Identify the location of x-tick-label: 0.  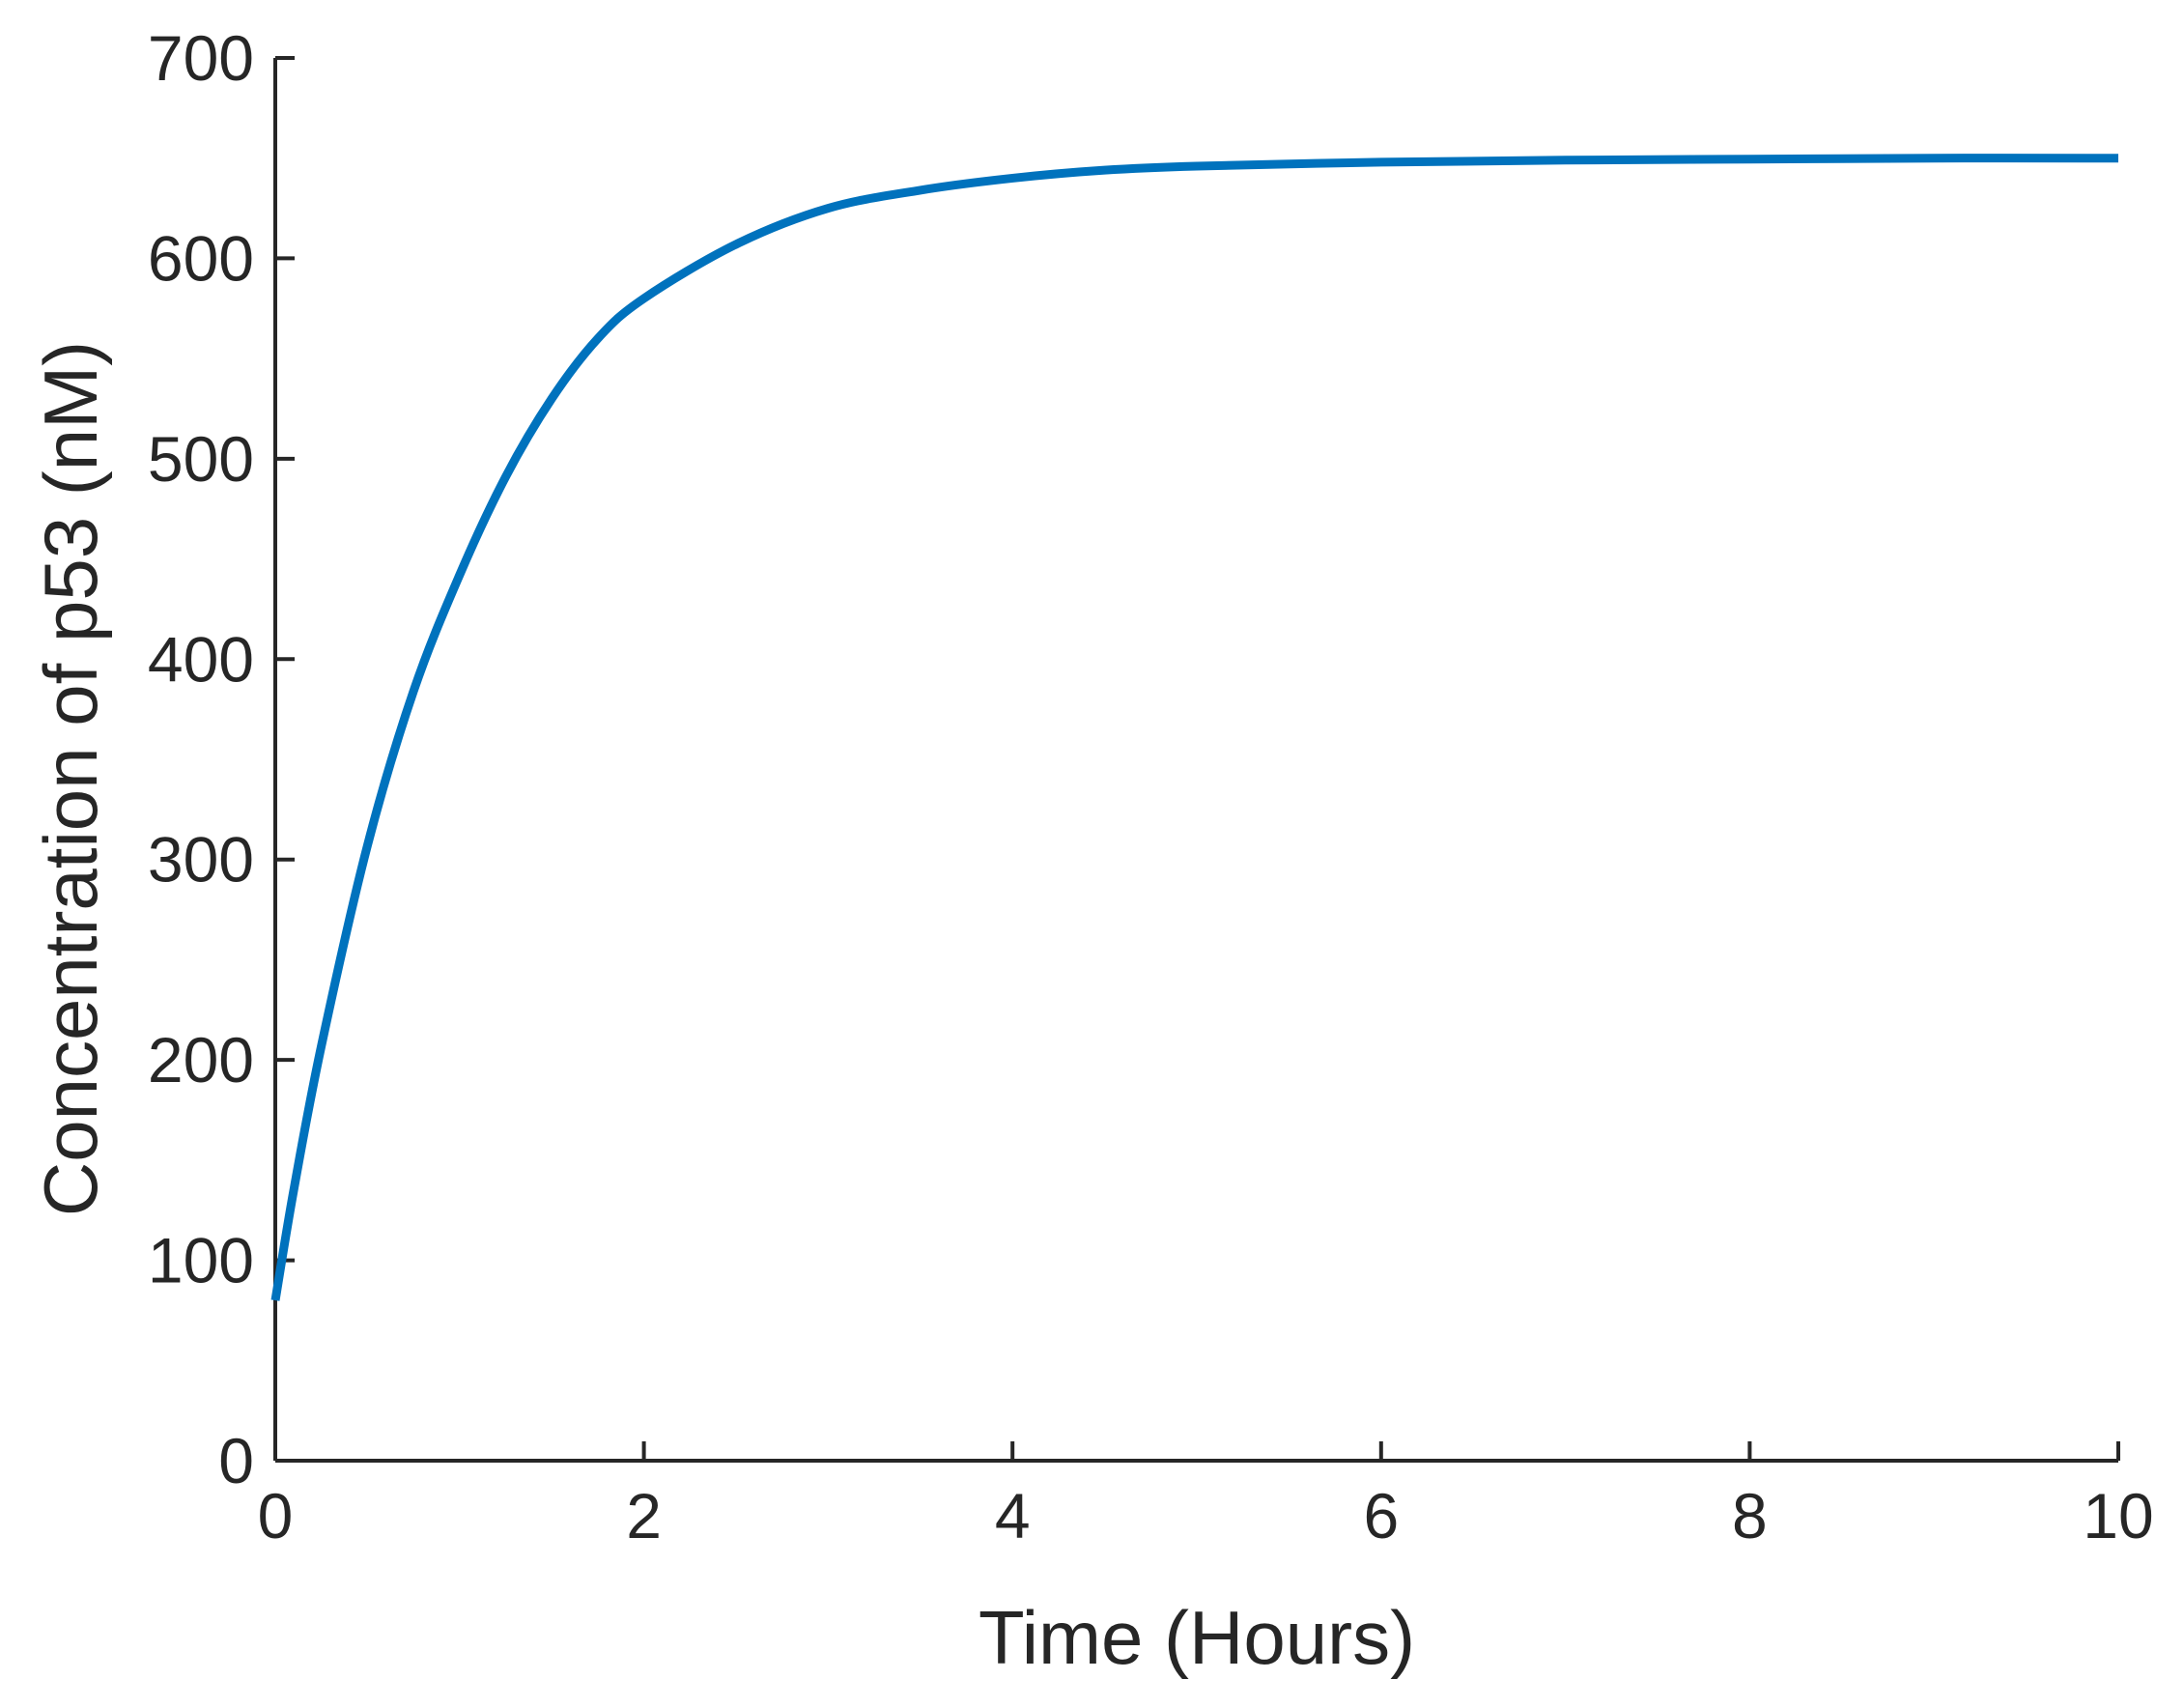
(276, 1516).